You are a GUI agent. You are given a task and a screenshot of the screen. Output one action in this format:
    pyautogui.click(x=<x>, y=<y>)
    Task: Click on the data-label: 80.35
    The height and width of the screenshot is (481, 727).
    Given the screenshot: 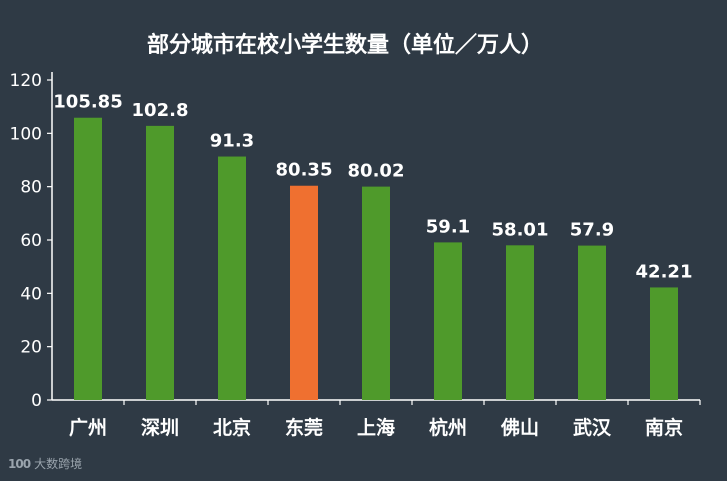 What is the action you would take?
    pyautogui.click(x=304, y=170)
    